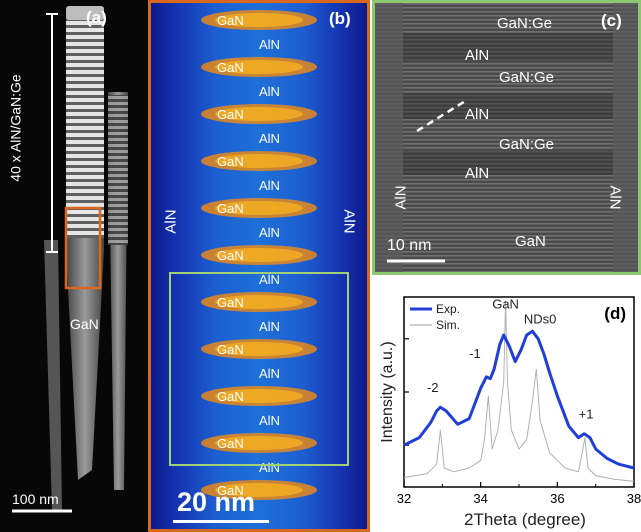  I want to click on side-label-right-b: AlN, so click(349, 221).